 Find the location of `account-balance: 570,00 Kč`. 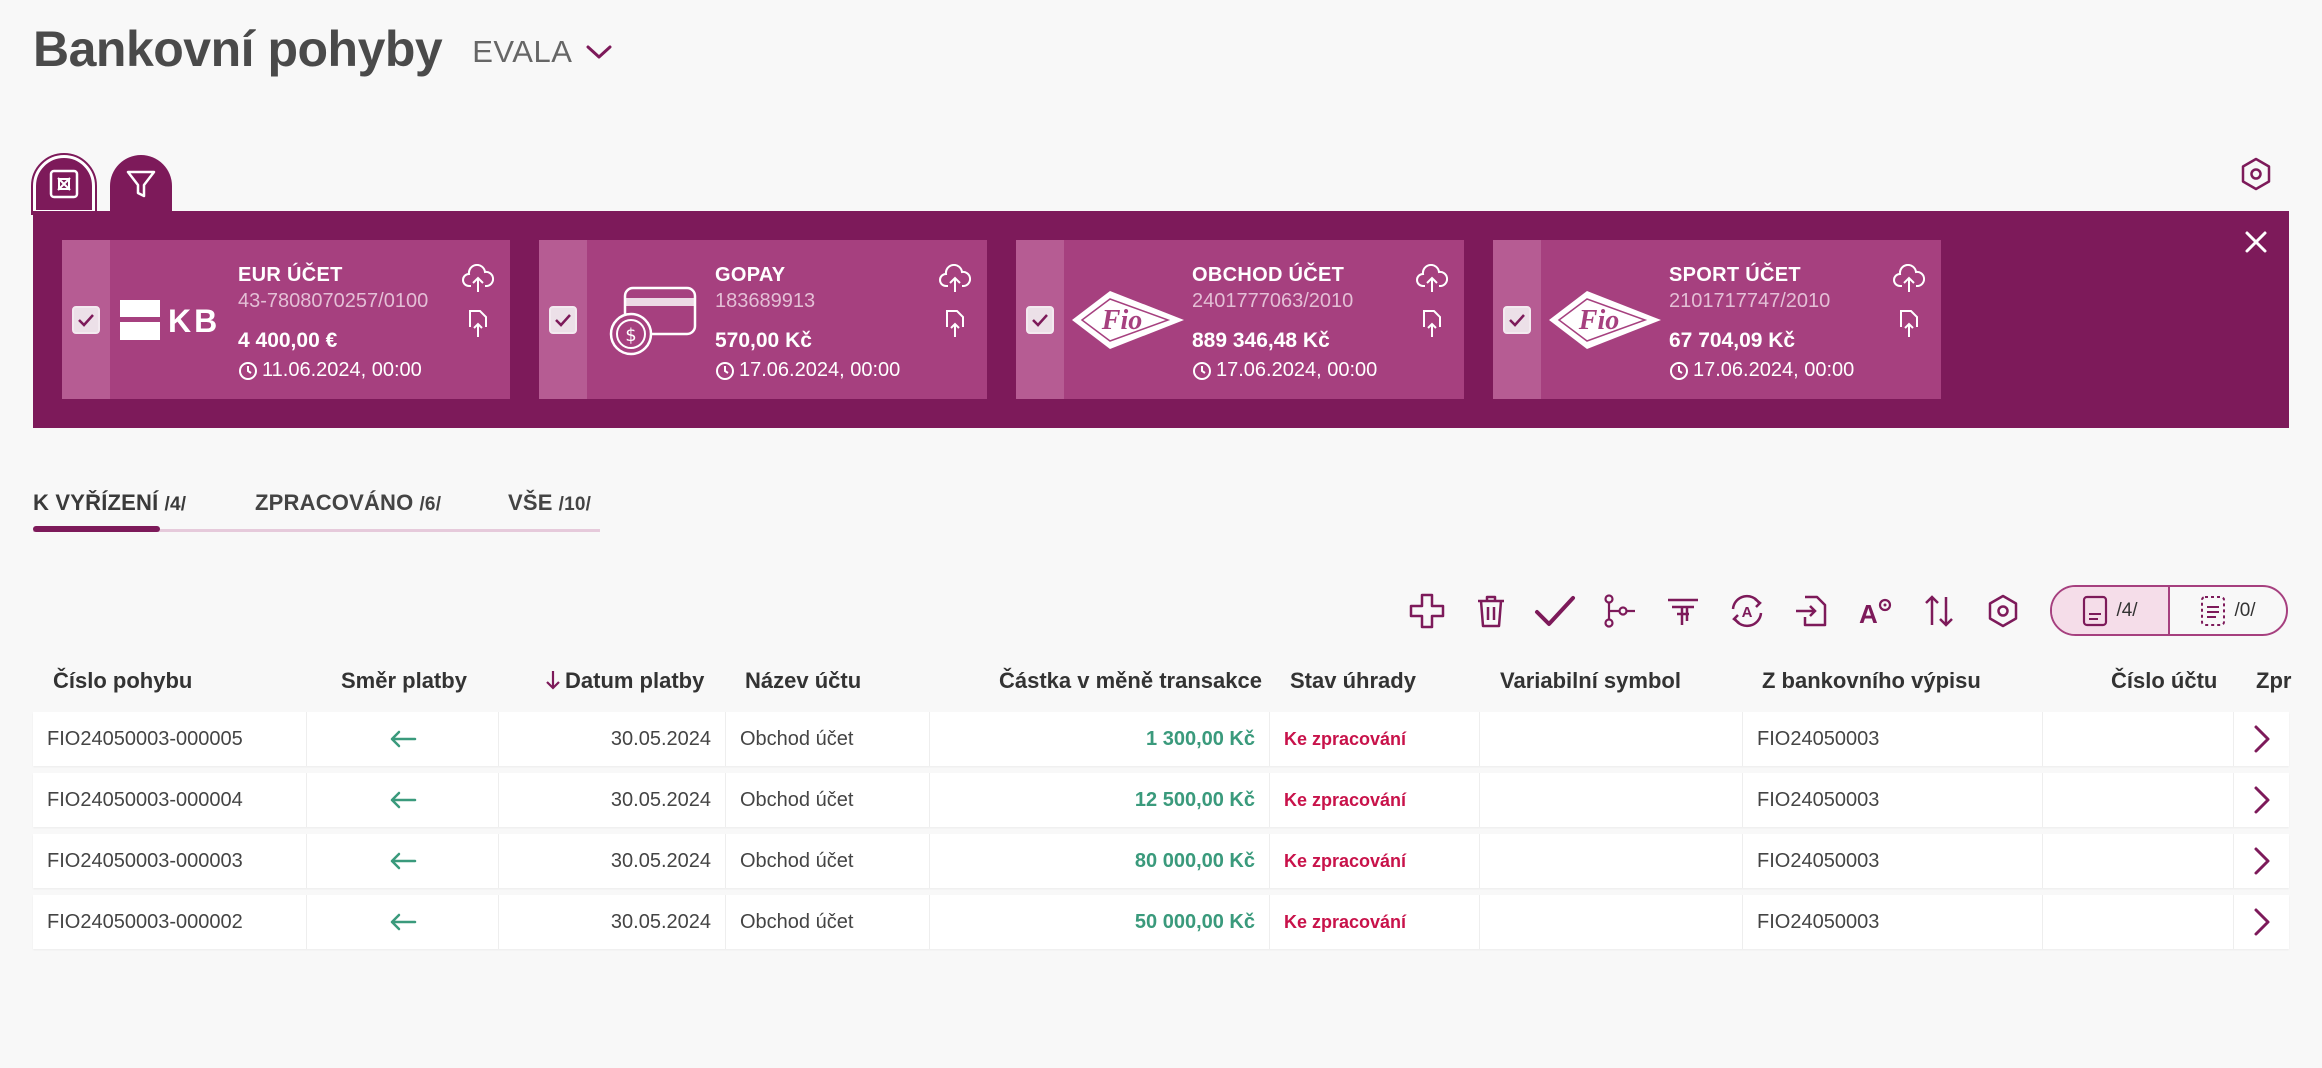

account-balance: 570,00 Kč is located at coordinates (763, 340).